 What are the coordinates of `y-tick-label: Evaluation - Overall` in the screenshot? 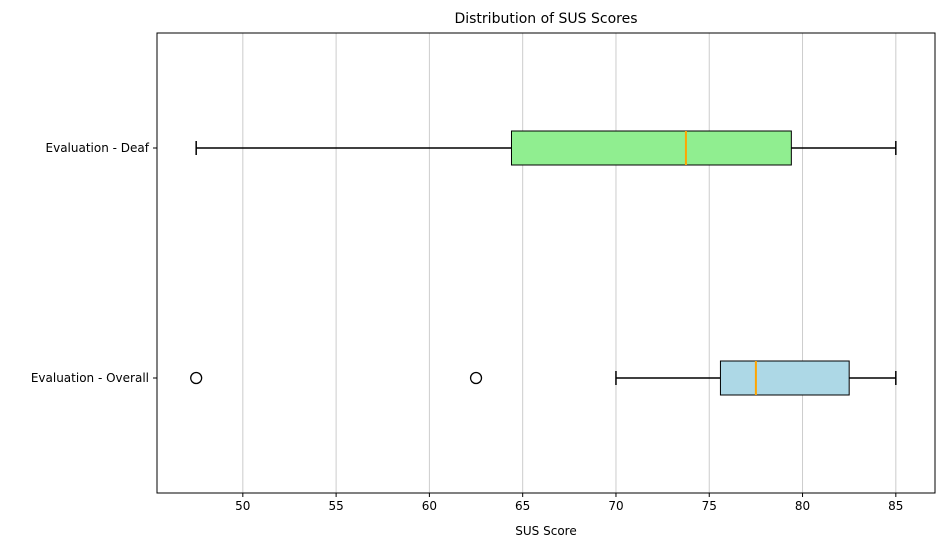 It's located at (90, 378).